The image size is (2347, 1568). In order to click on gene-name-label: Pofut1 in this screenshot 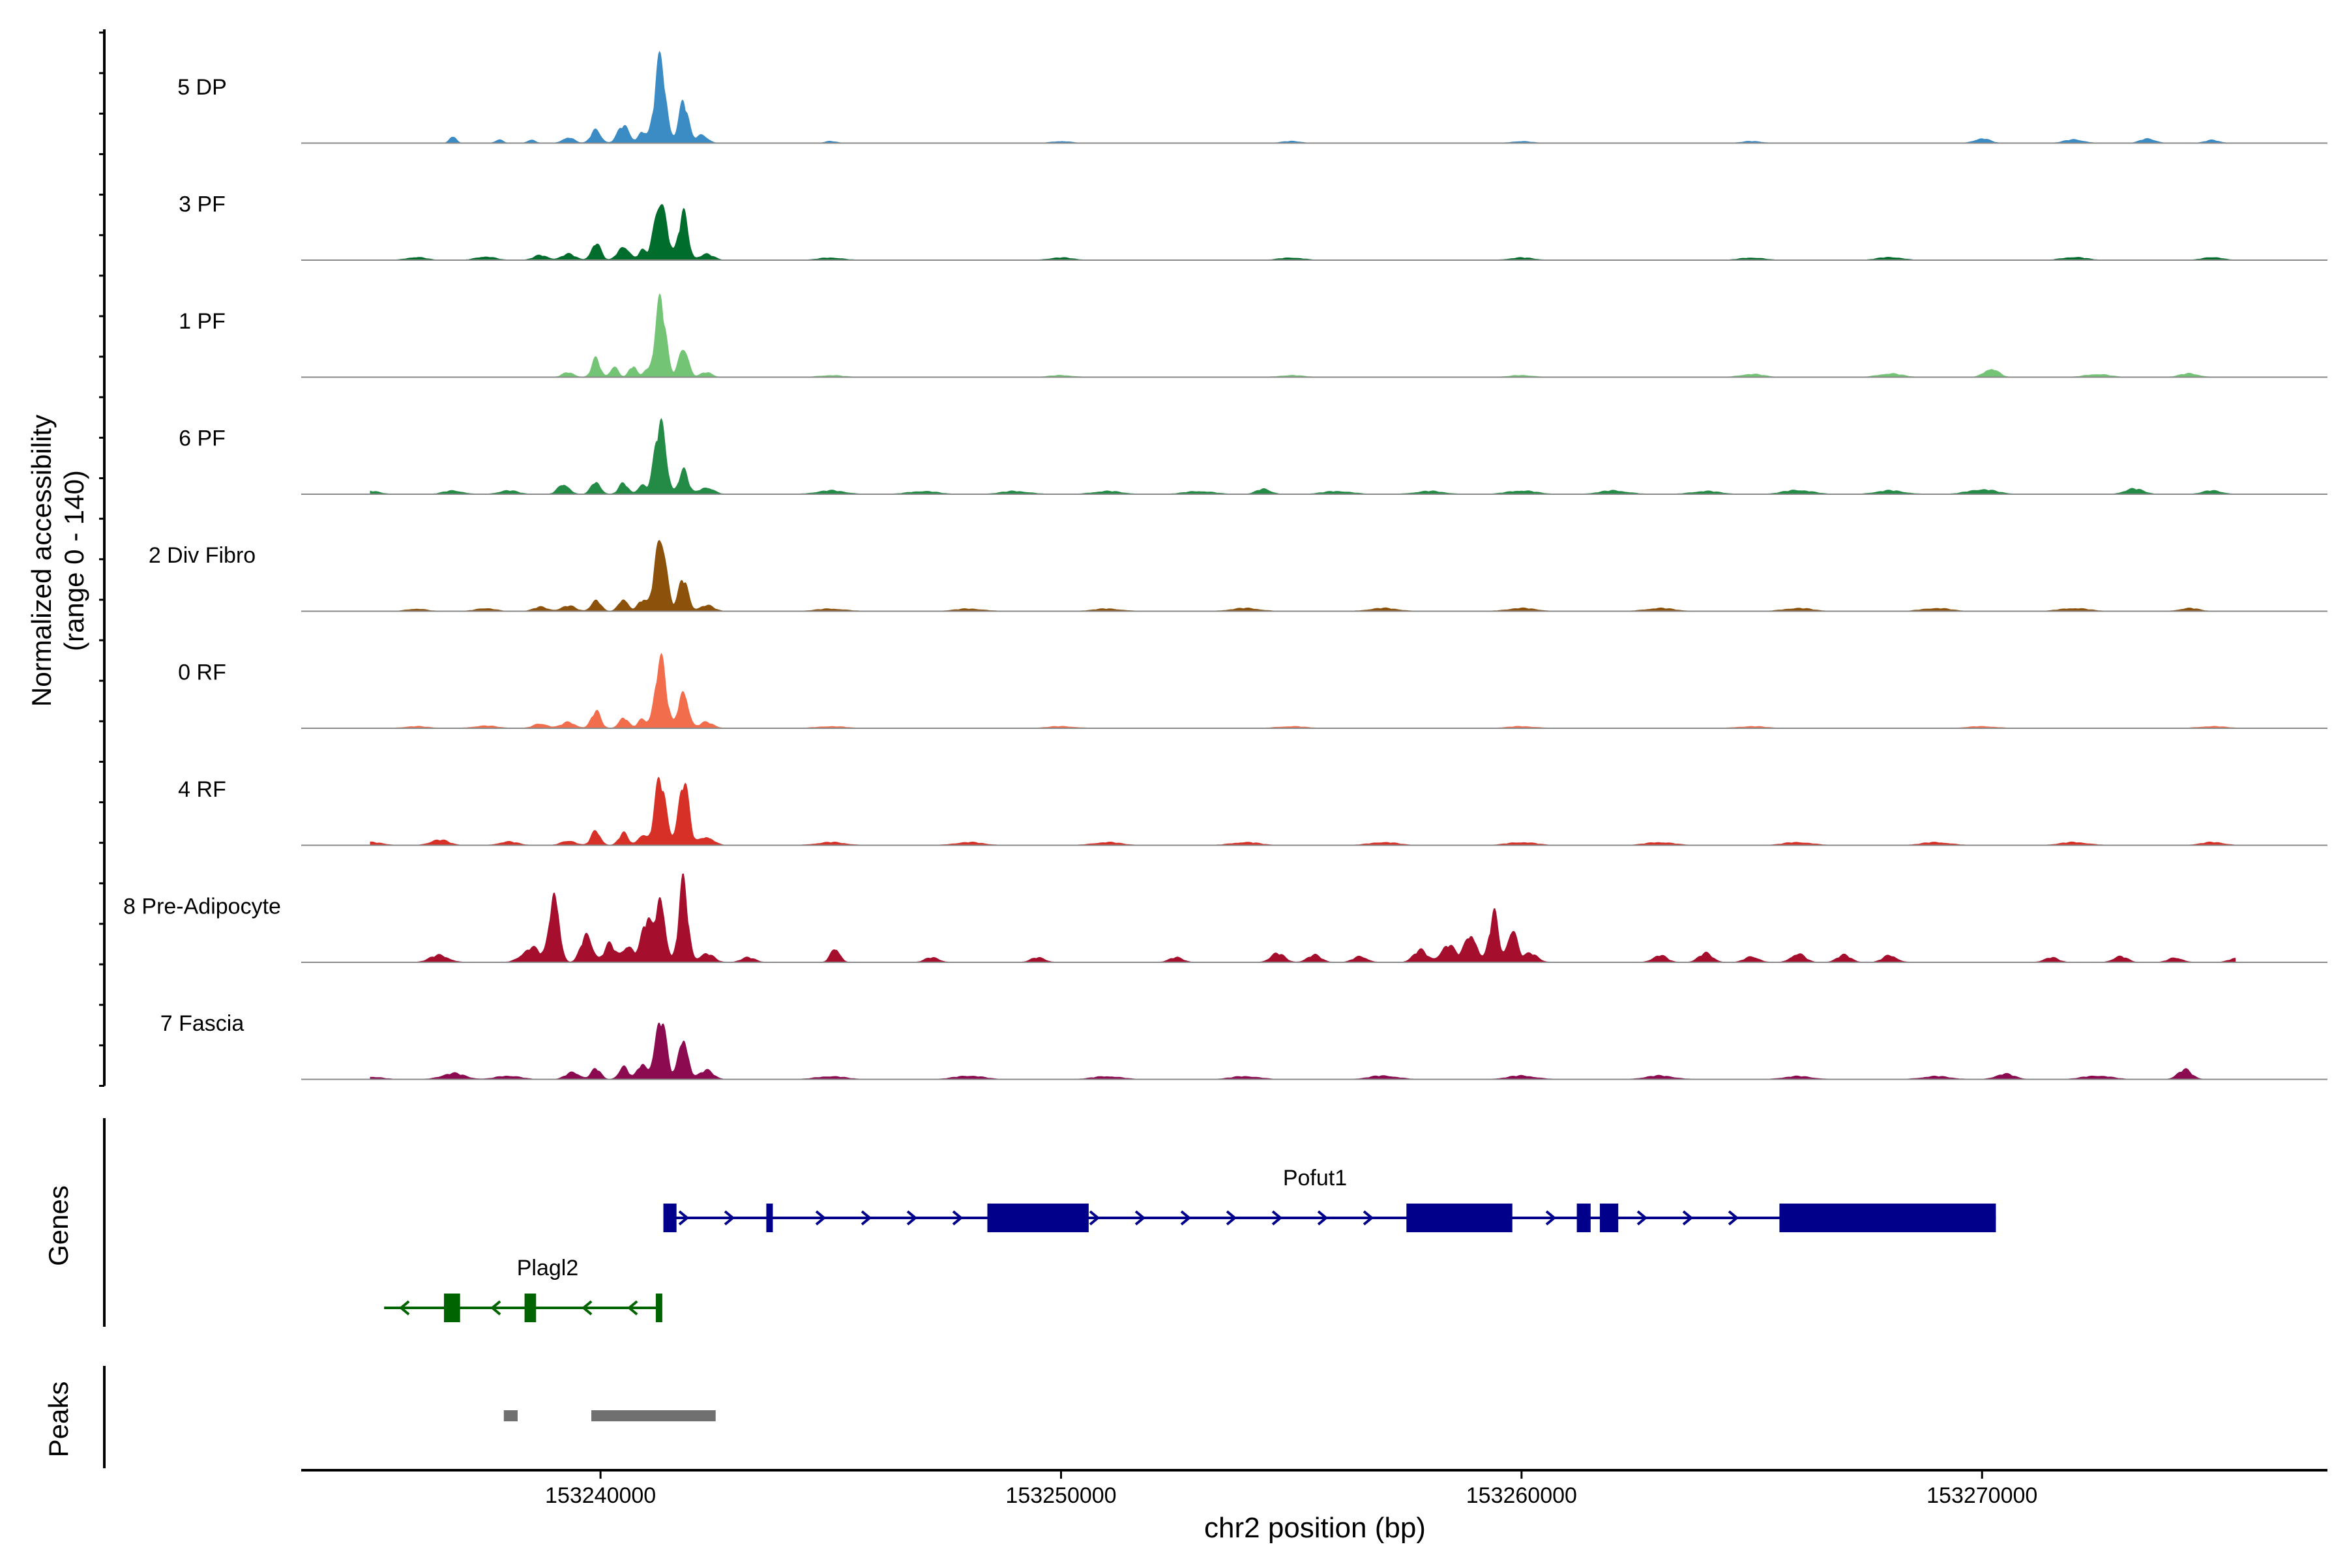, I will do `click(1315, 1178)`.